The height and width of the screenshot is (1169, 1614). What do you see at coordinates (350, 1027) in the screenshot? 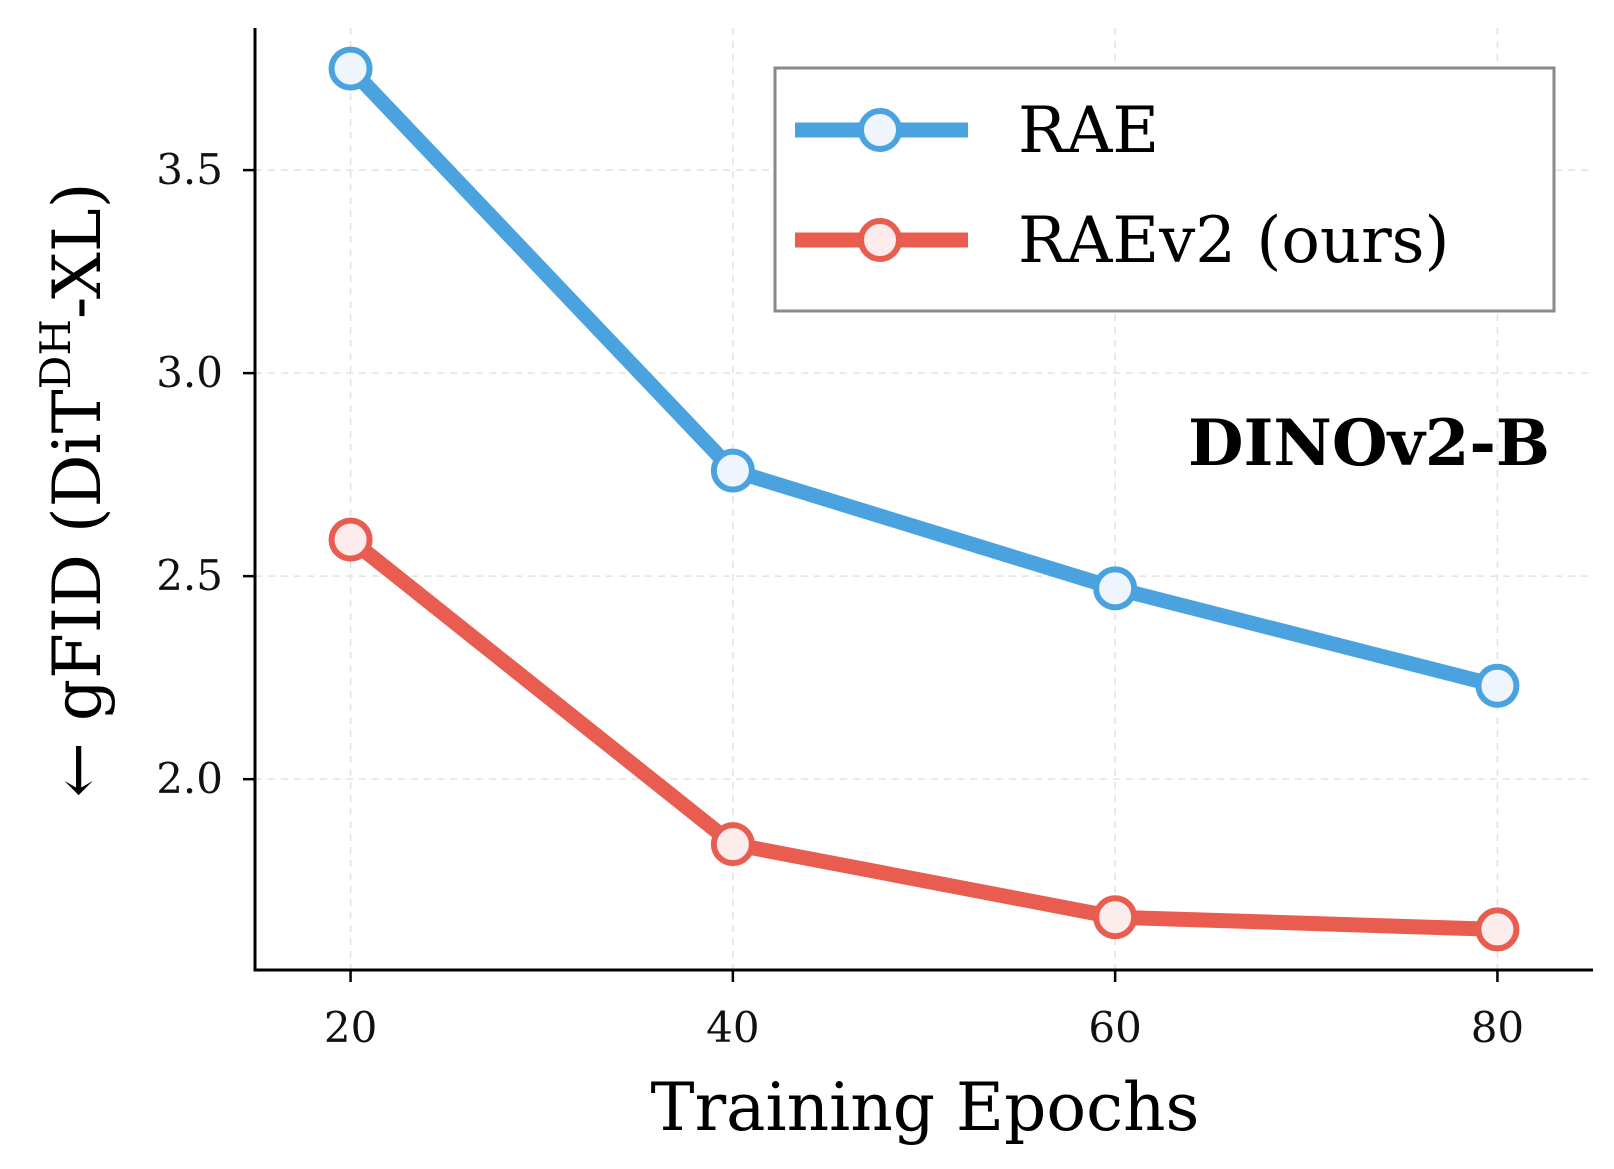
I see `x-tick-label-0: 20` at bounding box center [350, 1027].